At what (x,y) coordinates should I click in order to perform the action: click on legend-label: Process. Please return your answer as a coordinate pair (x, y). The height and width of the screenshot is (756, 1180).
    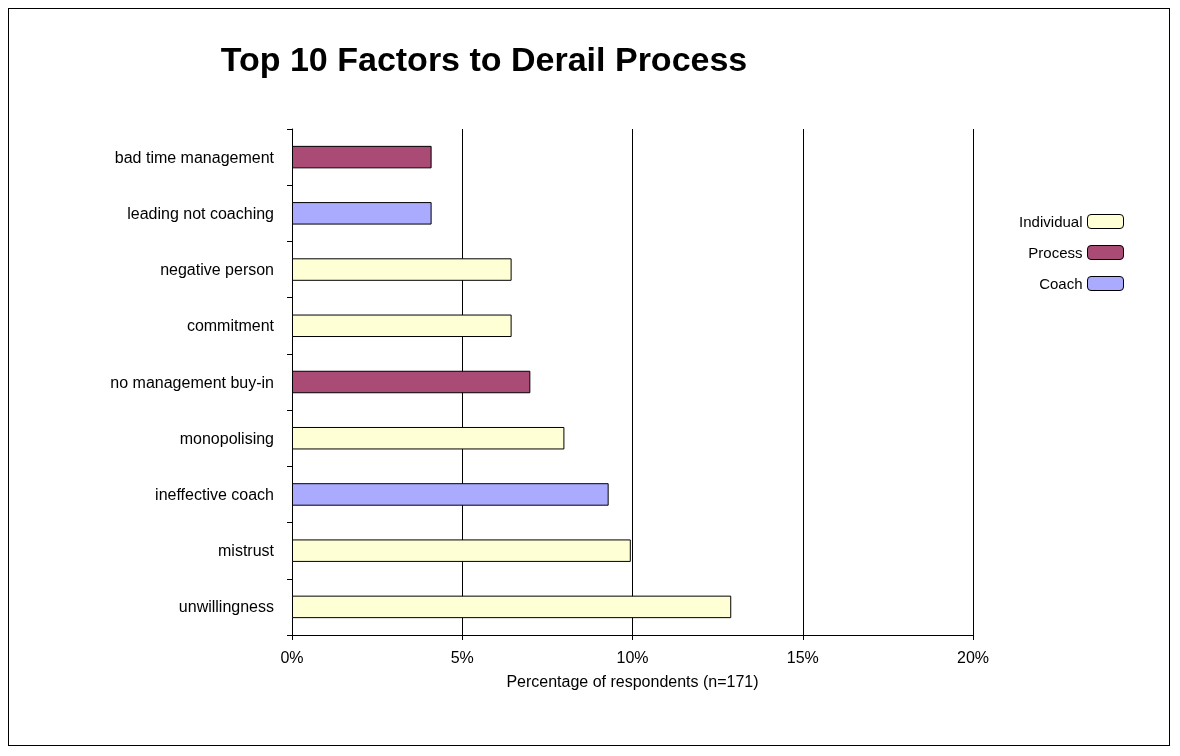
    Looking at the image, I should click on (1055, 252).